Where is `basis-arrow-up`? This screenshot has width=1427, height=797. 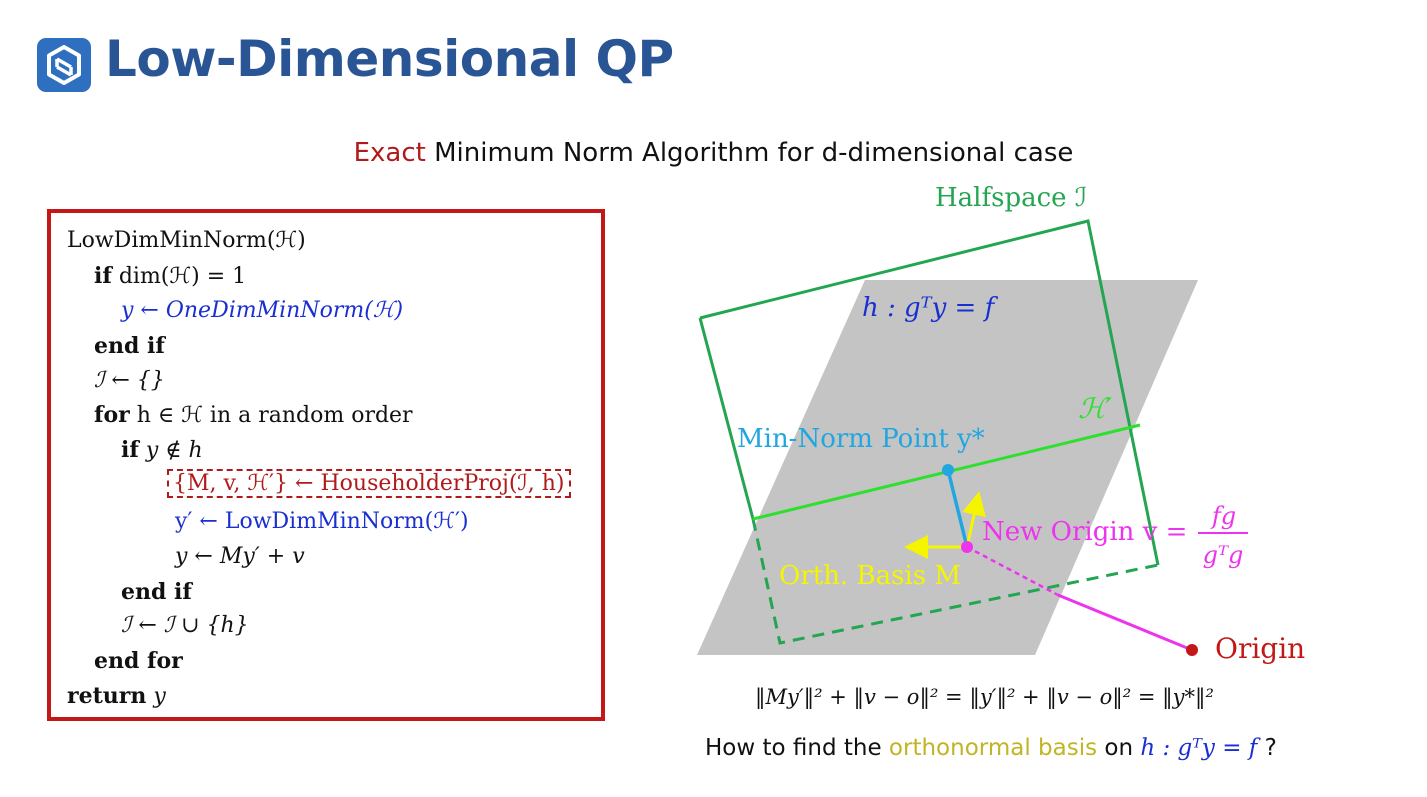
basis-arrow-up is located at coordinates (974, 519).